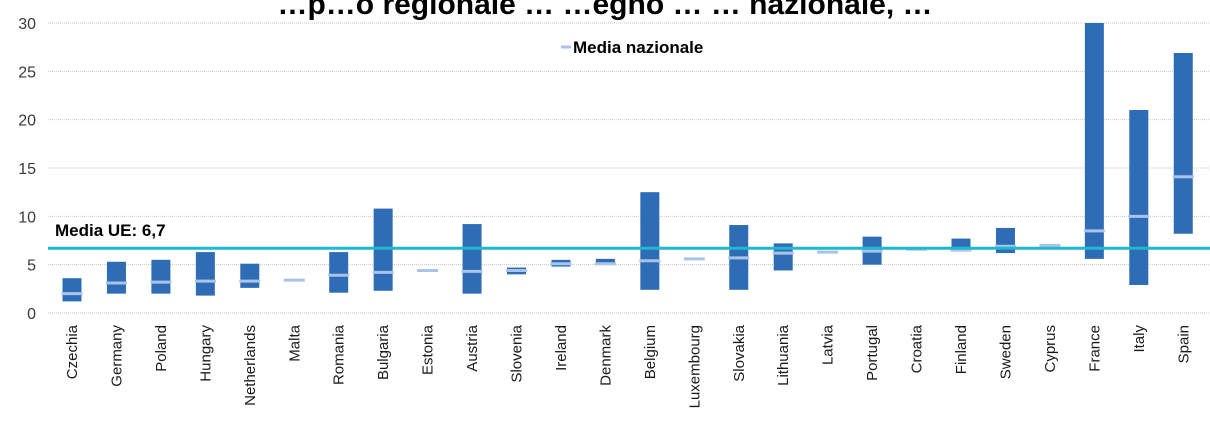 The width and height of the screenshot is (1210, 423). Describe the element at coordinates (1050, 349) in the screenshot. I see `x-tick-label: Cyprus` at that location.